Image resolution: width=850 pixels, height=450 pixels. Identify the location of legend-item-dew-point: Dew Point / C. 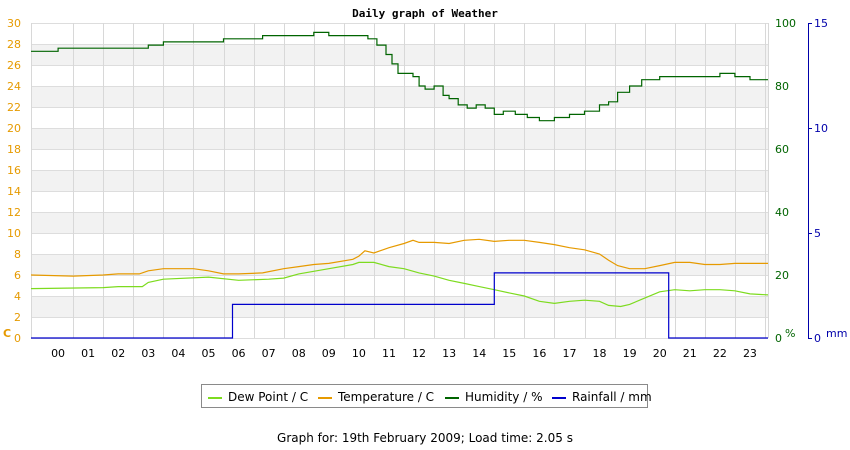
(258, 397).